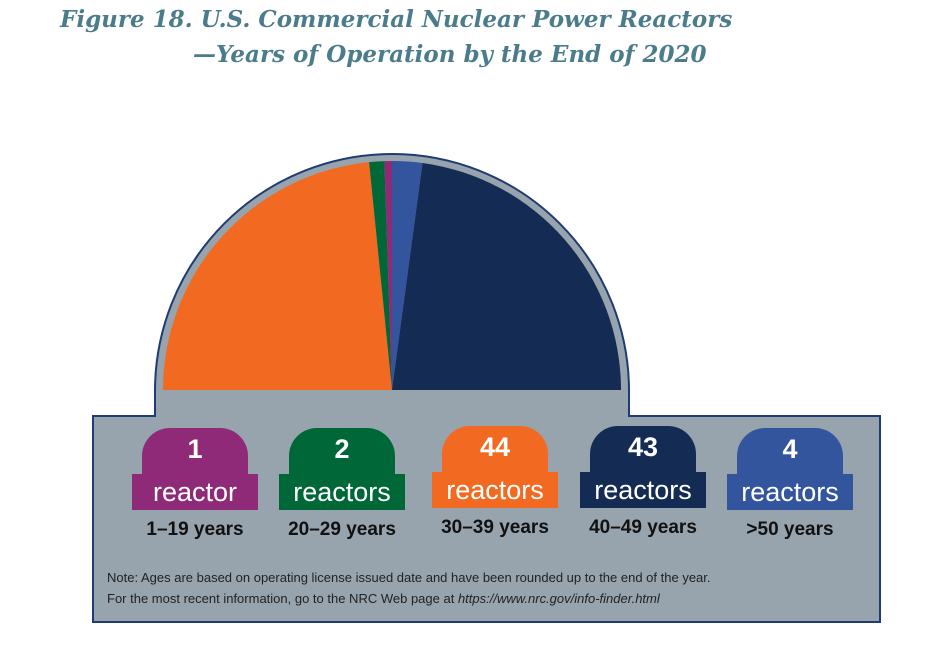 Image resolution: width=936 pixels, height=650 pixels. Describe the element at coordinates (643, 447) in the screenshot. I see `reactor-count: 43` at that location.